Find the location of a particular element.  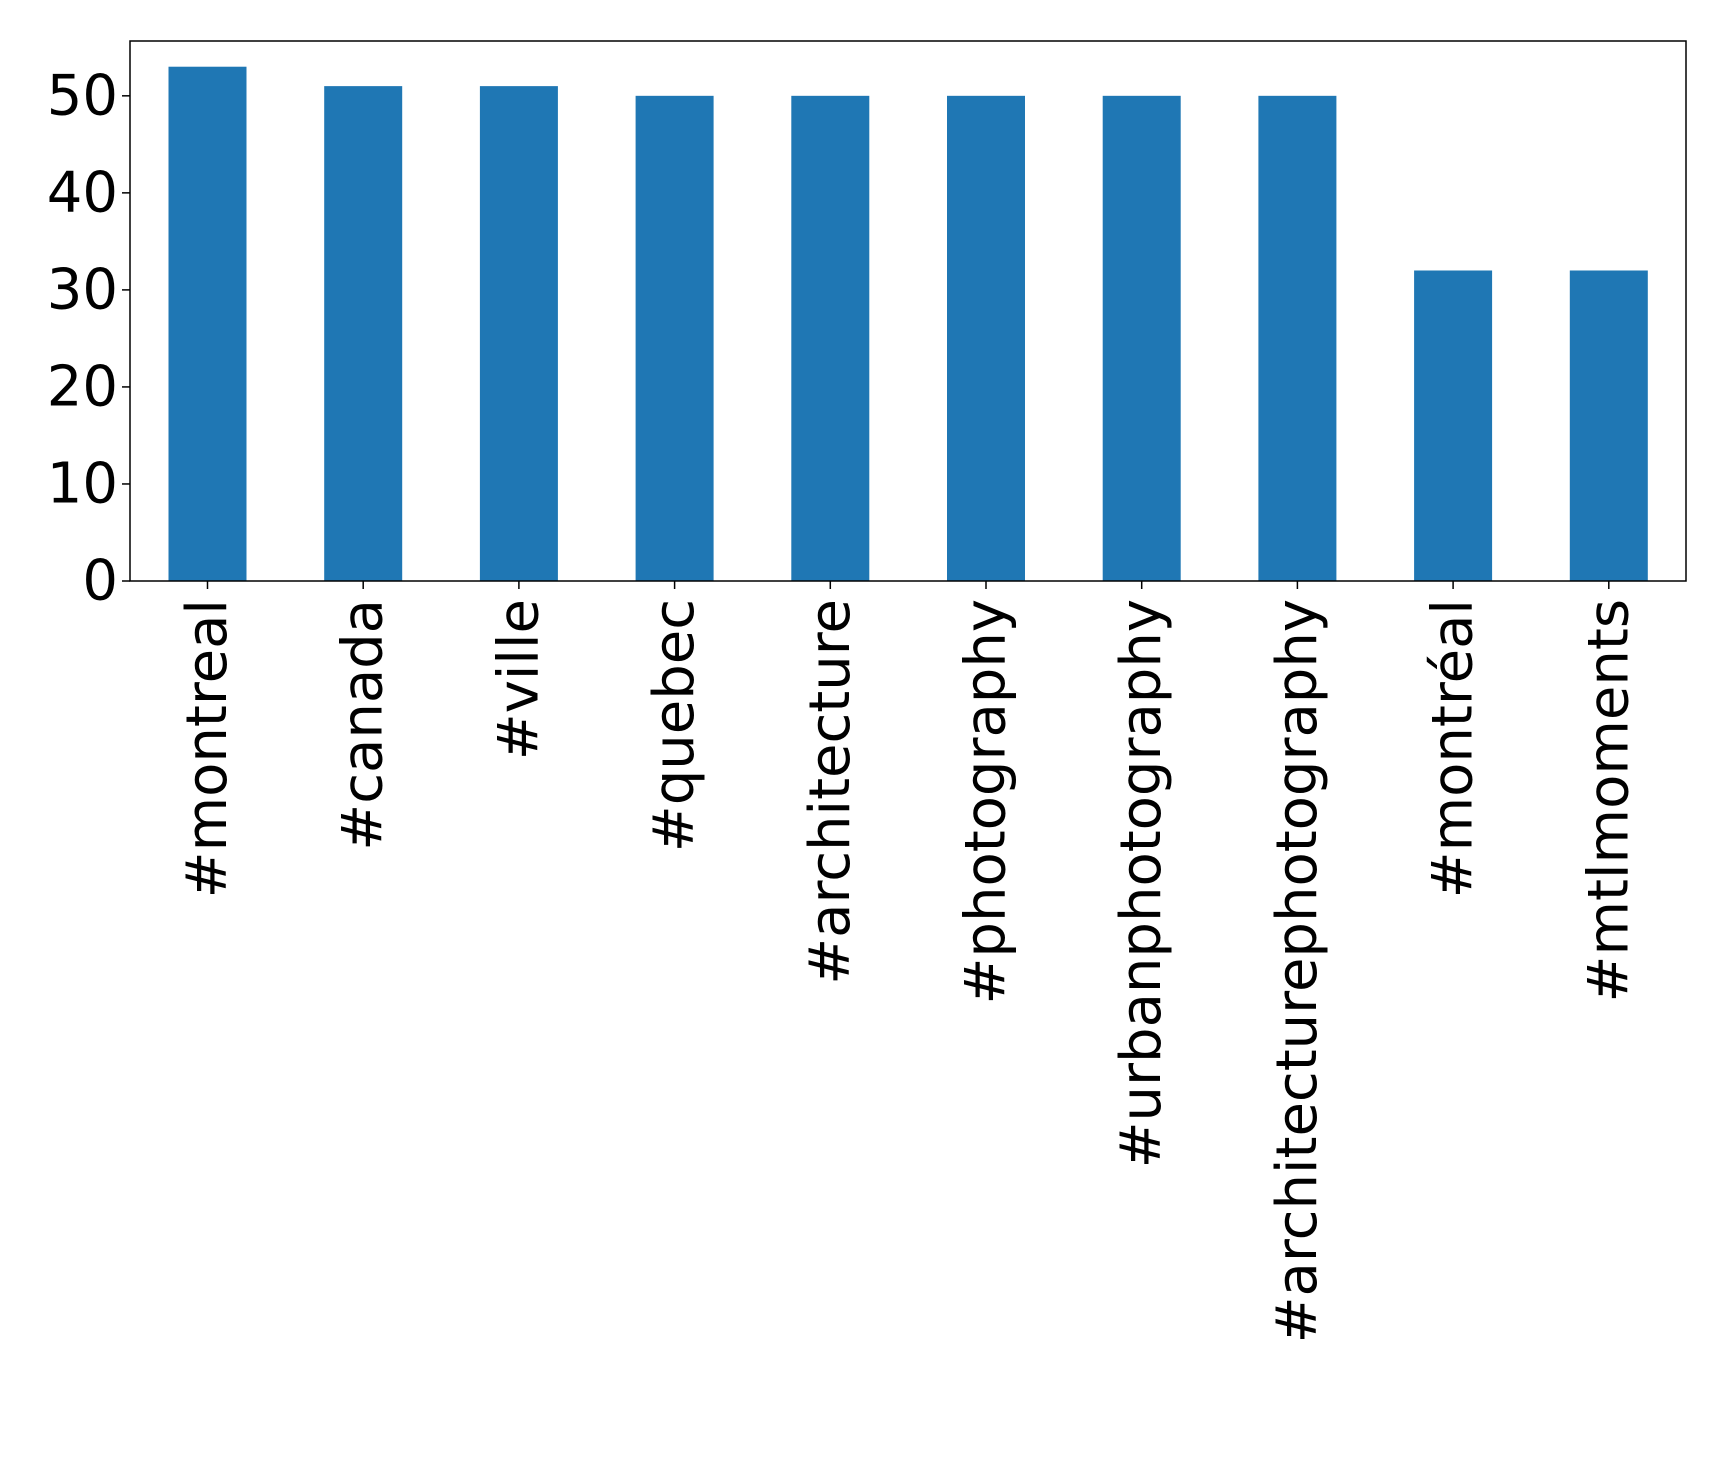

y-tick-label: 30 is located at coordinates (82, 289).